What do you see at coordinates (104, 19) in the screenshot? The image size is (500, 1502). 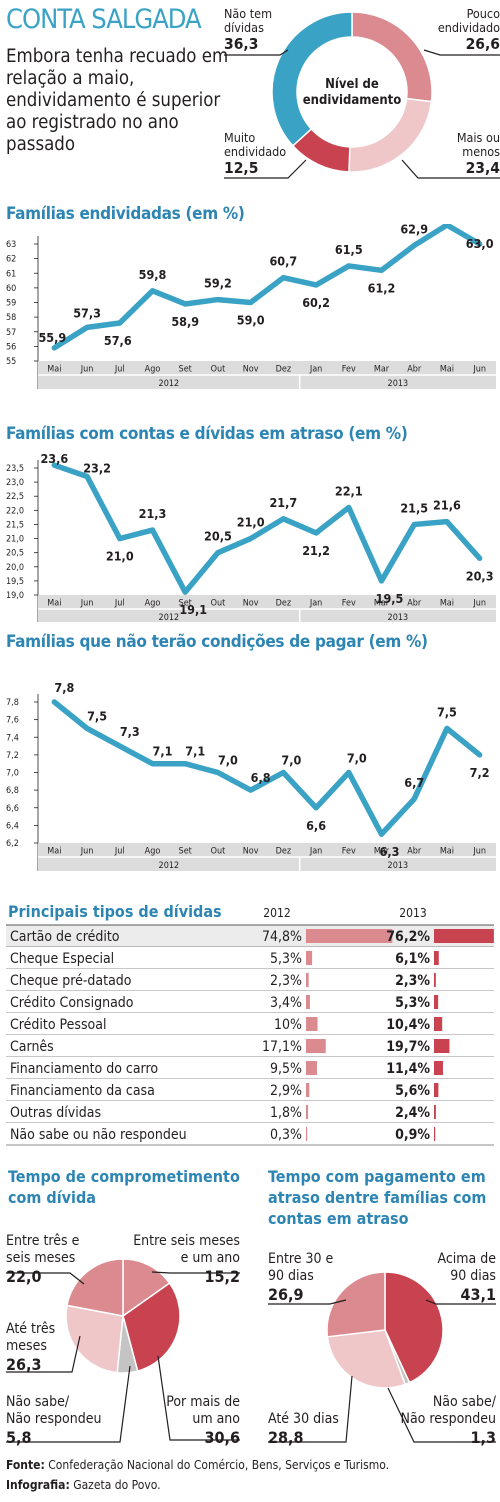 I see `page-title: CONTA SALGADA` at bounding box center [104, 19].